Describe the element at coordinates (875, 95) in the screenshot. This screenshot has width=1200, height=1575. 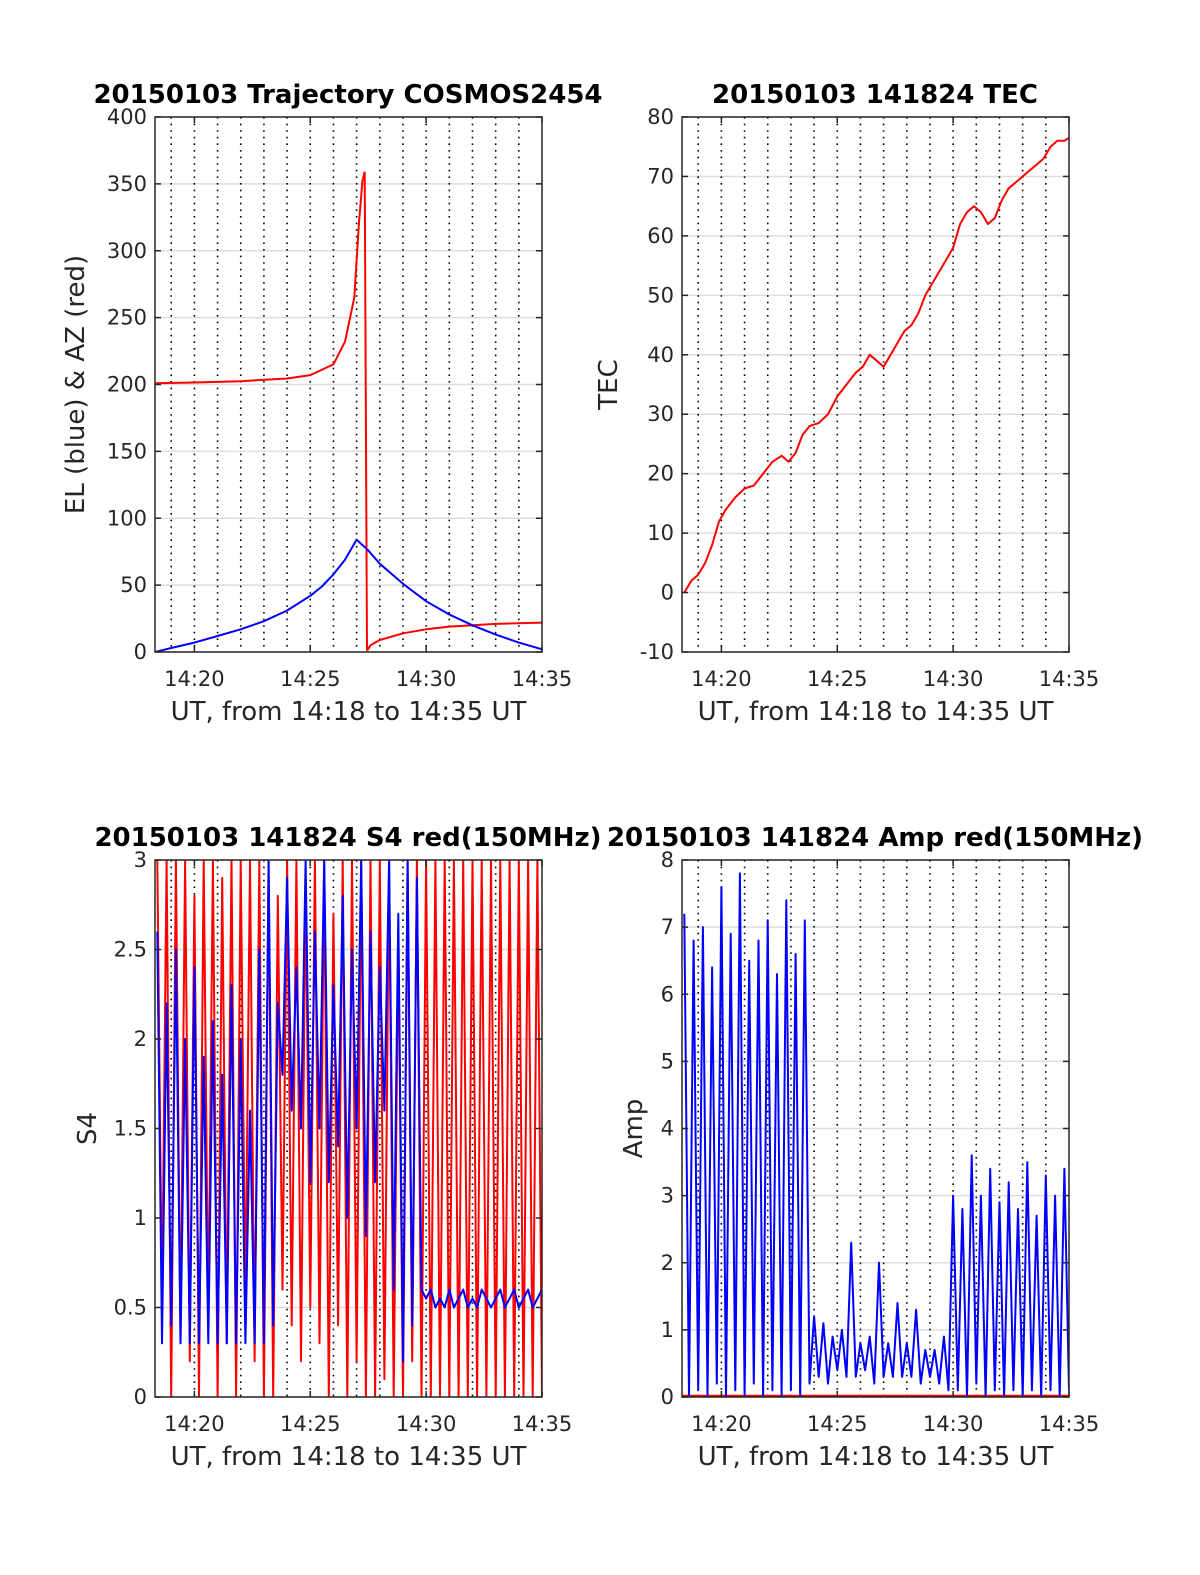
I see `chart-title: 20150103 141824 TEC` at that location.